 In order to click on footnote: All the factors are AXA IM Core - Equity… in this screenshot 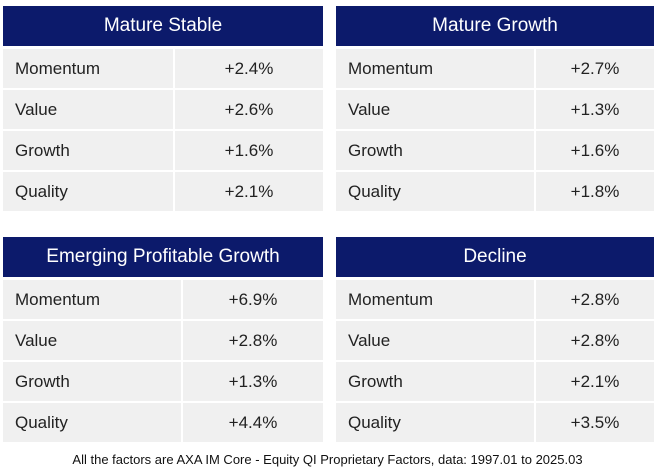, I will do `click(327, 459)`.